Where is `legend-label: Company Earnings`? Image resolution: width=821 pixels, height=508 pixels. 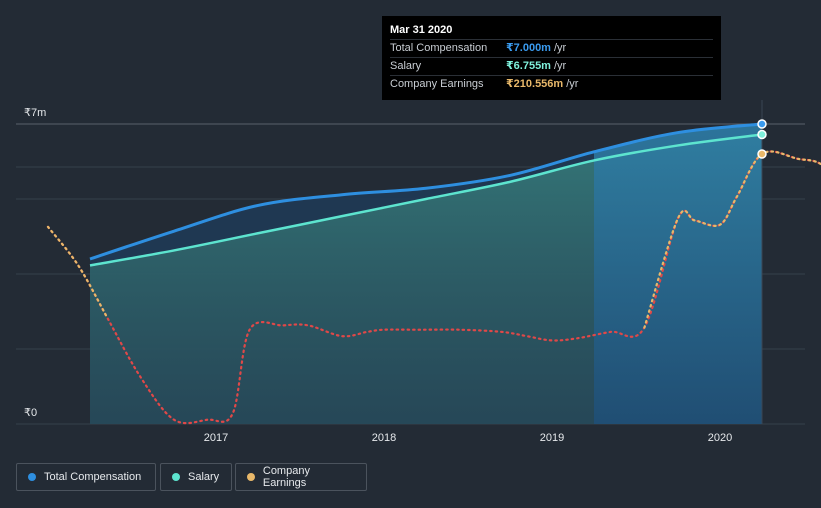 legend-label: Company Earnings is located at coordinates (286, 477).